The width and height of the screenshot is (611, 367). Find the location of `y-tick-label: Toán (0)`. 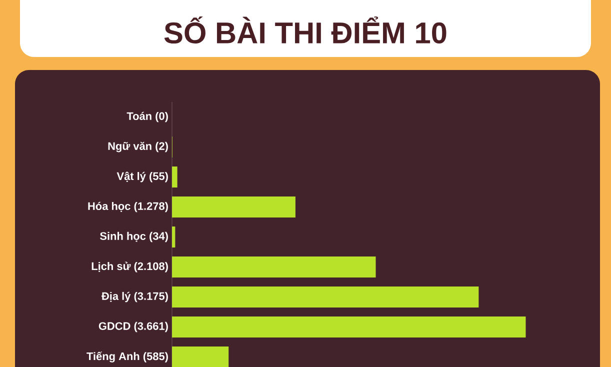

y-tick-label: Toán (0) is located at coordinates (147, 117).